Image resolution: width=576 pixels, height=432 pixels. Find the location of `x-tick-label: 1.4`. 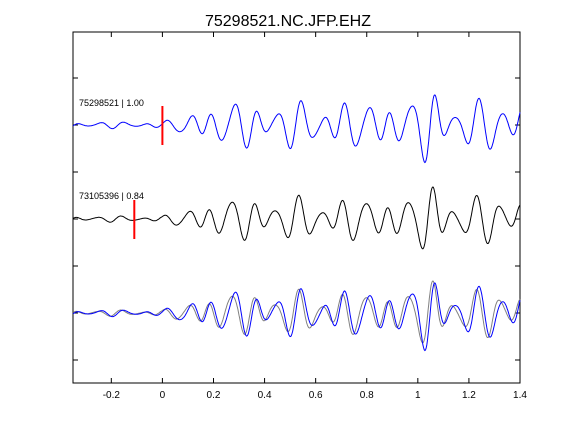

x-tick-label: 1.4 is located at coordinates (520, 395).